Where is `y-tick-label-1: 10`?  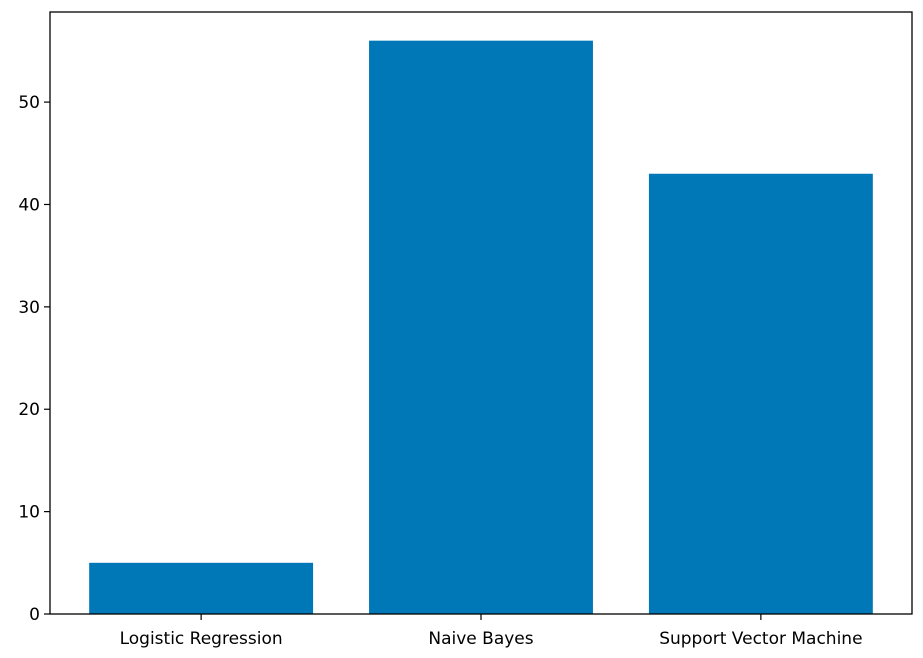
y-tick-label-1: 10 is located at coordinates (29, 513).